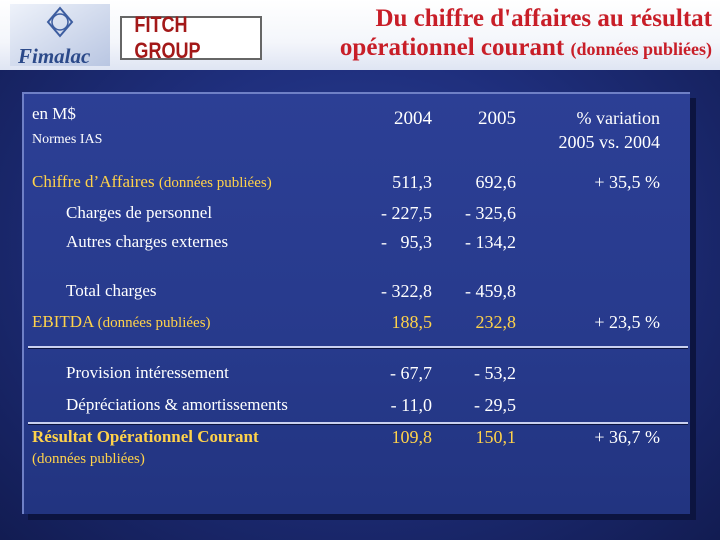 This screenshot has height=540, width=720. What do you see at coordinates (495, 405) in the screenshot?
I see `value-2005: - 29,5` at bounding box center [495, 405].